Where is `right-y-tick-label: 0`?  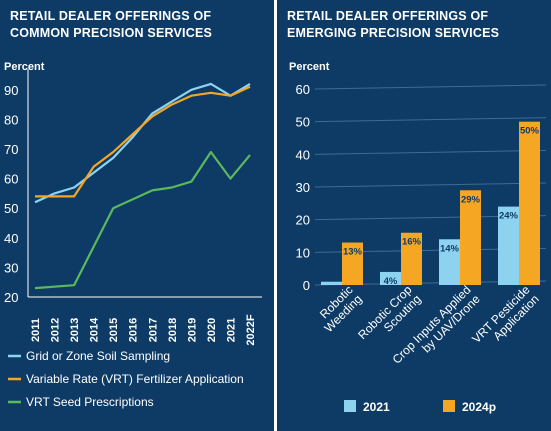 right-y-tick-label: 0 is located at coordinates (306, 285).